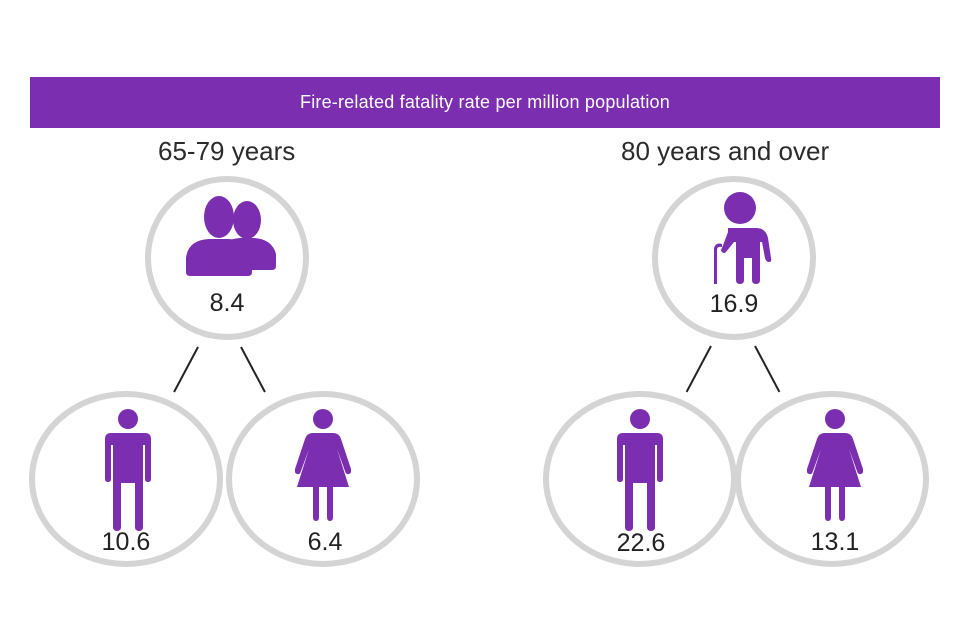  I want to click on total-value-65-79: 8.4, so click(227, 303).